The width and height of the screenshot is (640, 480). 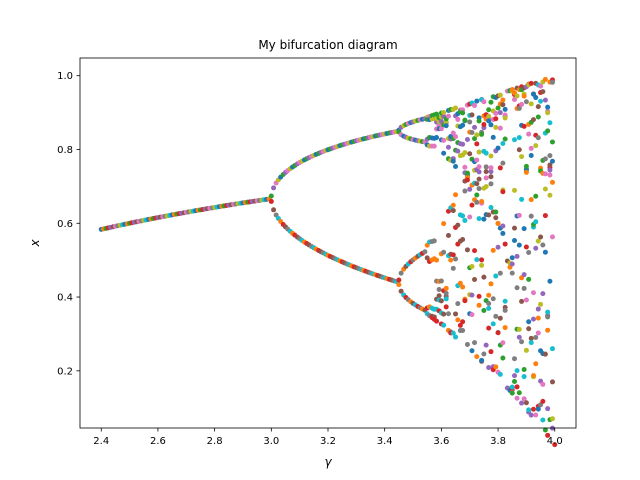 I want to click on x-axis-ticks: 2.4 2.6 2.8 3.0 3.2 3.4 3.6 3.8 4.0, so click(x=328, y=437).